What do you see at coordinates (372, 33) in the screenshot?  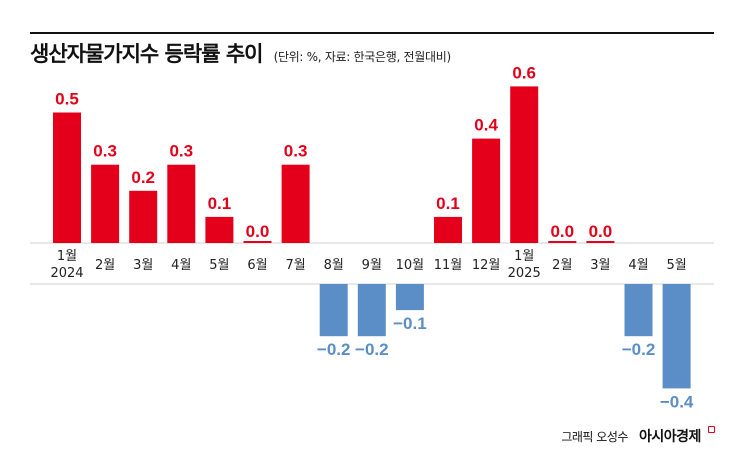 I see `top-rule` at bounding box center [372, 33].